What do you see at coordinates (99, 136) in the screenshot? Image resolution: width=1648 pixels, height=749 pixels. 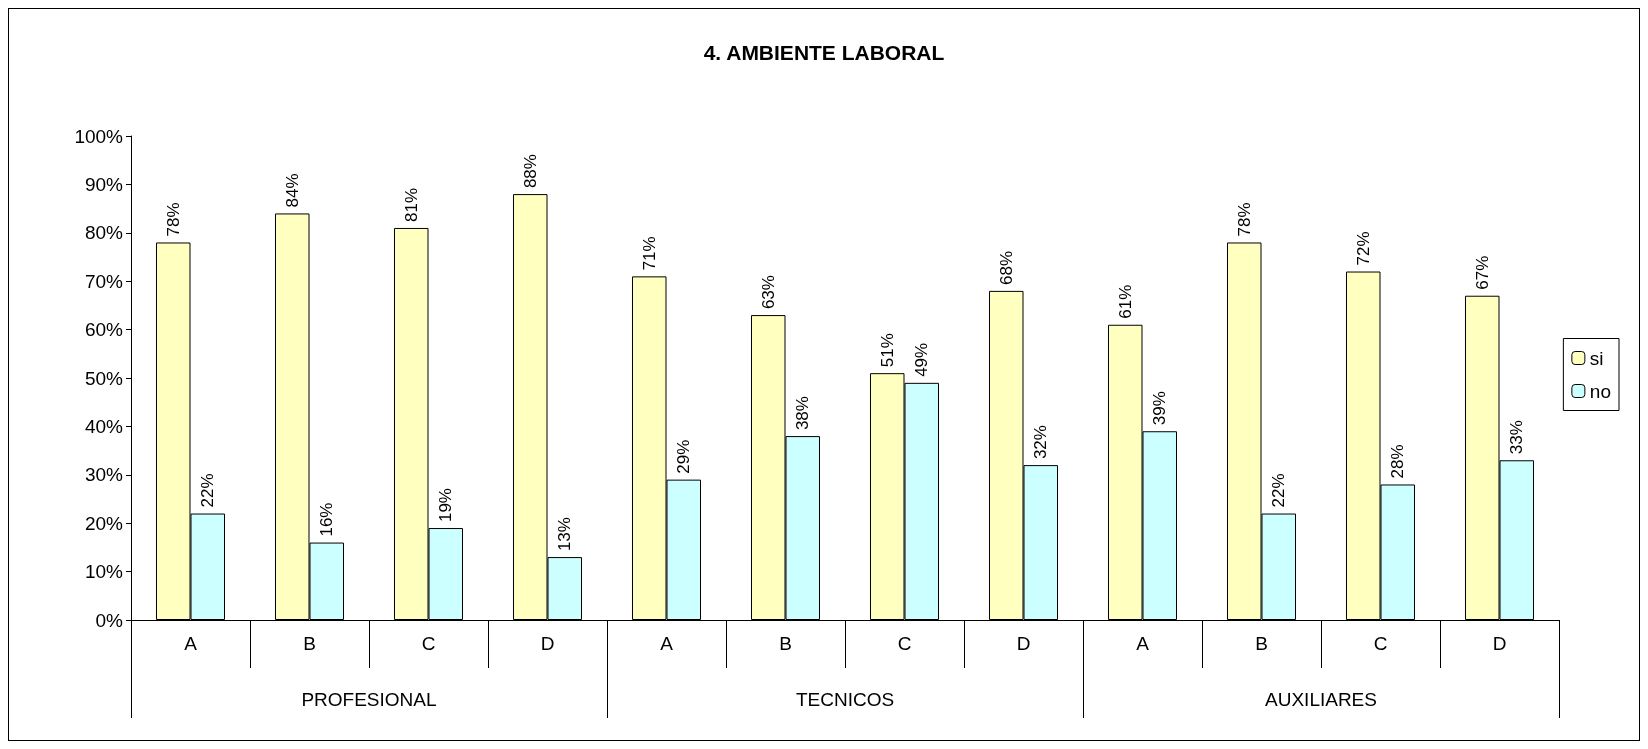 I see `y-tick-label: 100%` at bounding box center [99, 136].